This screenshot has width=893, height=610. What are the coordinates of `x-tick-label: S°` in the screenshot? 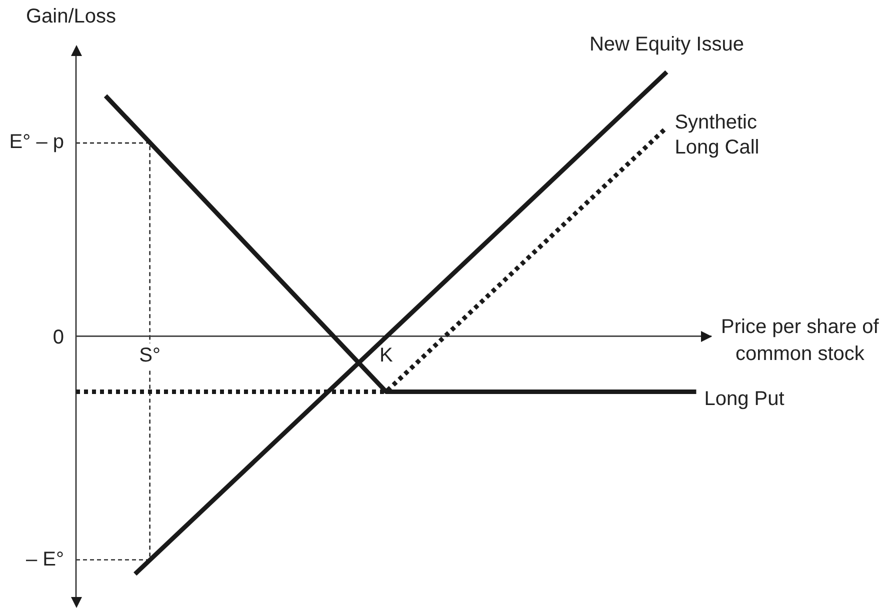 It's located at (150, 355).